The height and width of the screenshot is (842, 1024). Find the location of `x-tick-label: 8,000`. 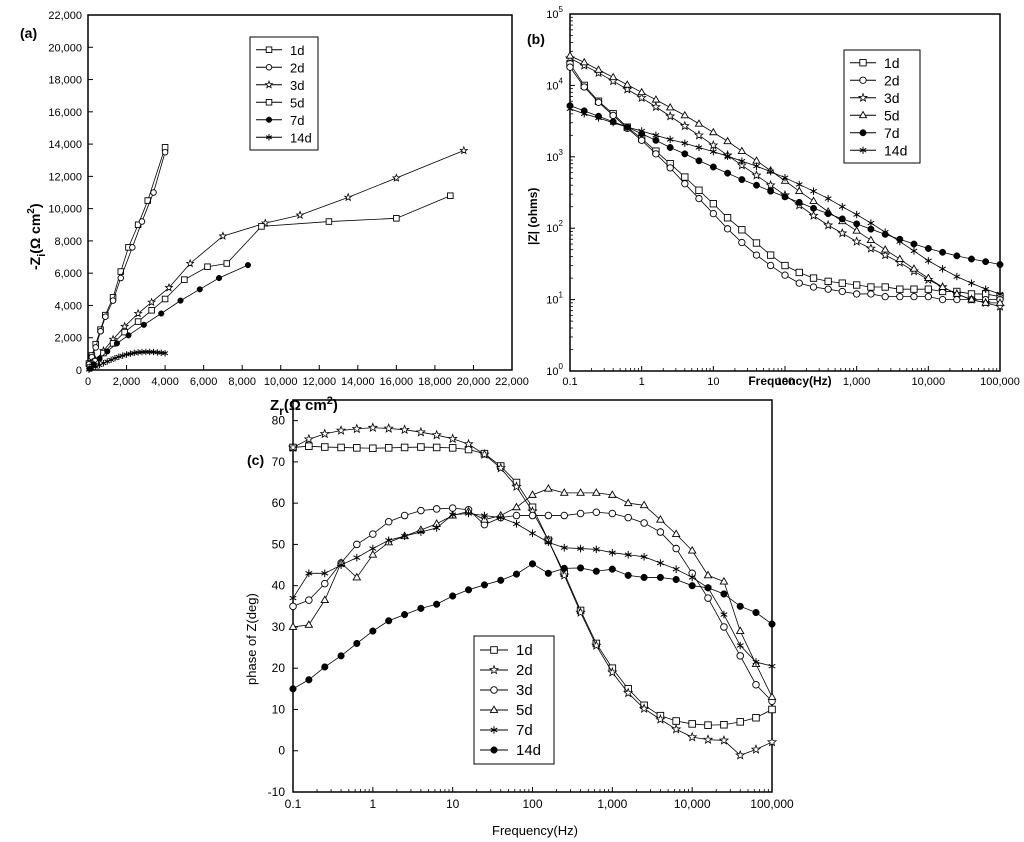

x-tick-label: 8,000 is located at coordinates (242, 382).